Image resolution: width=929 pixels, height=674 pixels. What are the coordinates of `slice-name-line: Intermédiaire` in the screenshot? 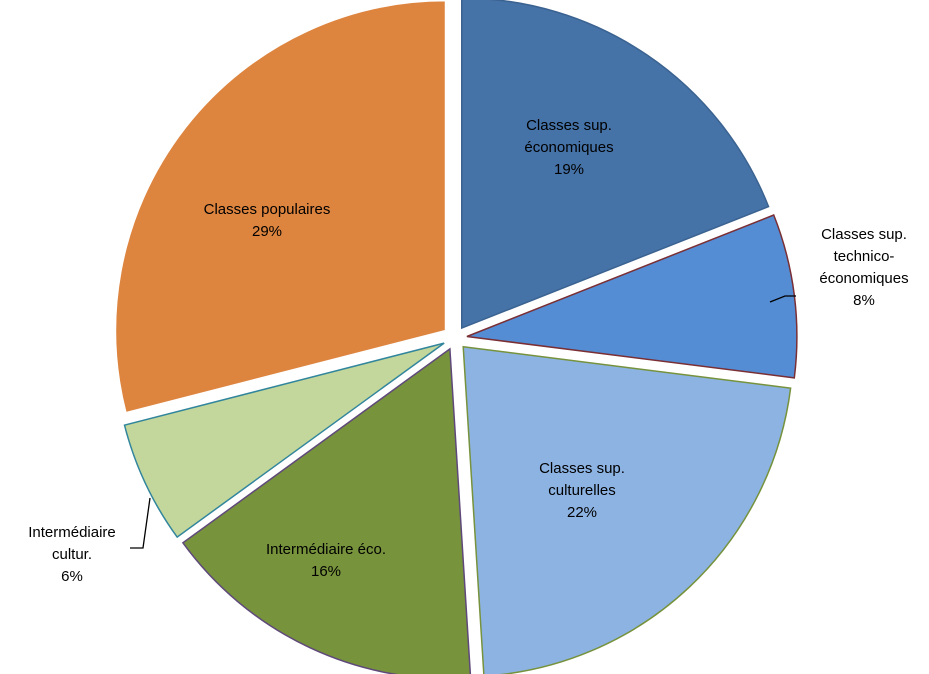 It's located at (72, 532).